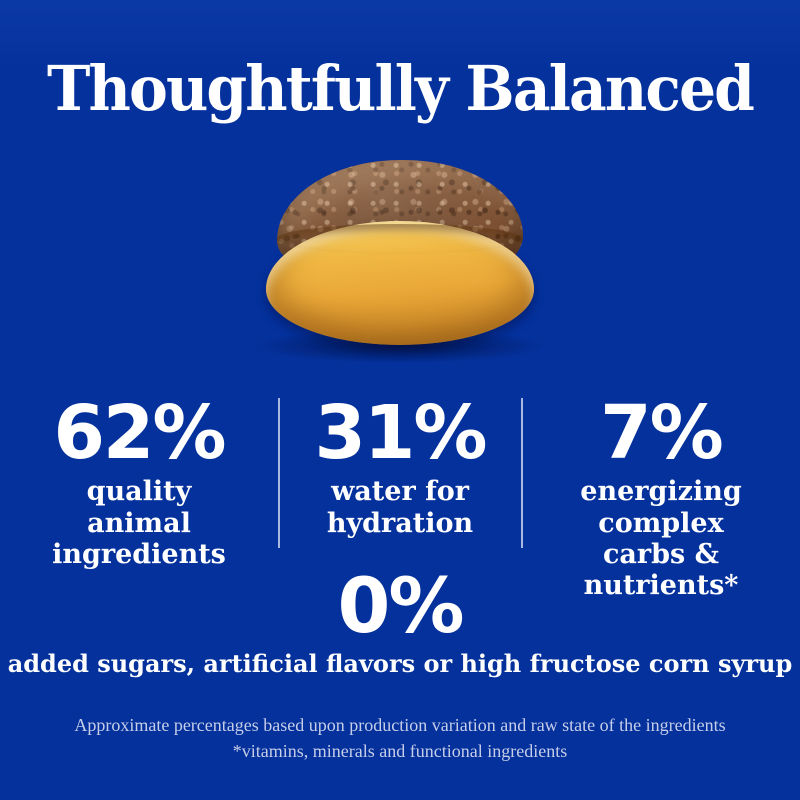 This screenshot has height=800, width=800. I want to click on headline: Thoughtfully Balanced, so click(400, 88).